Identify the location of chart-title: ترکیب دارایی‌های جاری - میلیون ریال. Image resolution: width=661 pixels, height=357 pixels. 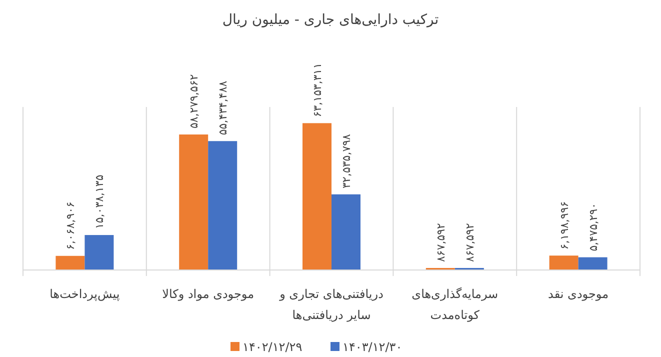
(330, 20).